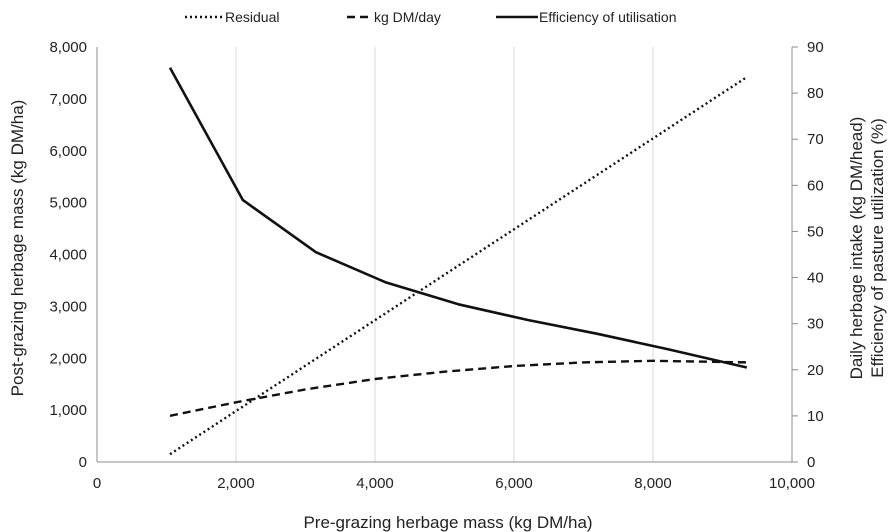  What do you see at coordinates (815, 185) in the screenshot?
I see `y-right-tick-label: 60` at bounding box center [815, 185].